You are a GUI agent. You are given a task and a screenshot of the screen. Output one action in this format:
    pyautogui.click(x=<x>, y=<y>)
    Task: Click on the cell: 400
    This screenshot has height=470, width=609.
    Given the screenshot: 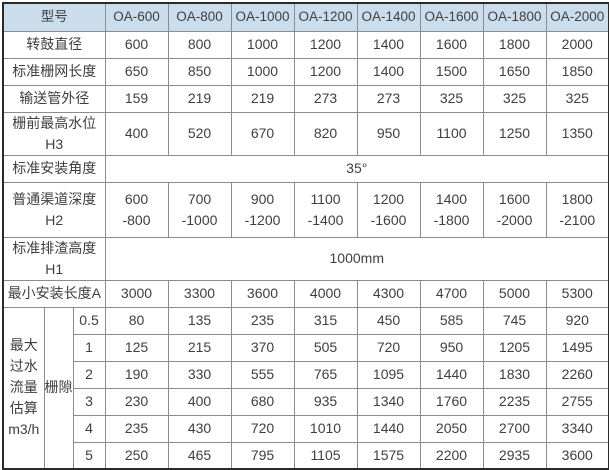 What is the action you would take?
    pyautogui.click(x=199, y=401)
    